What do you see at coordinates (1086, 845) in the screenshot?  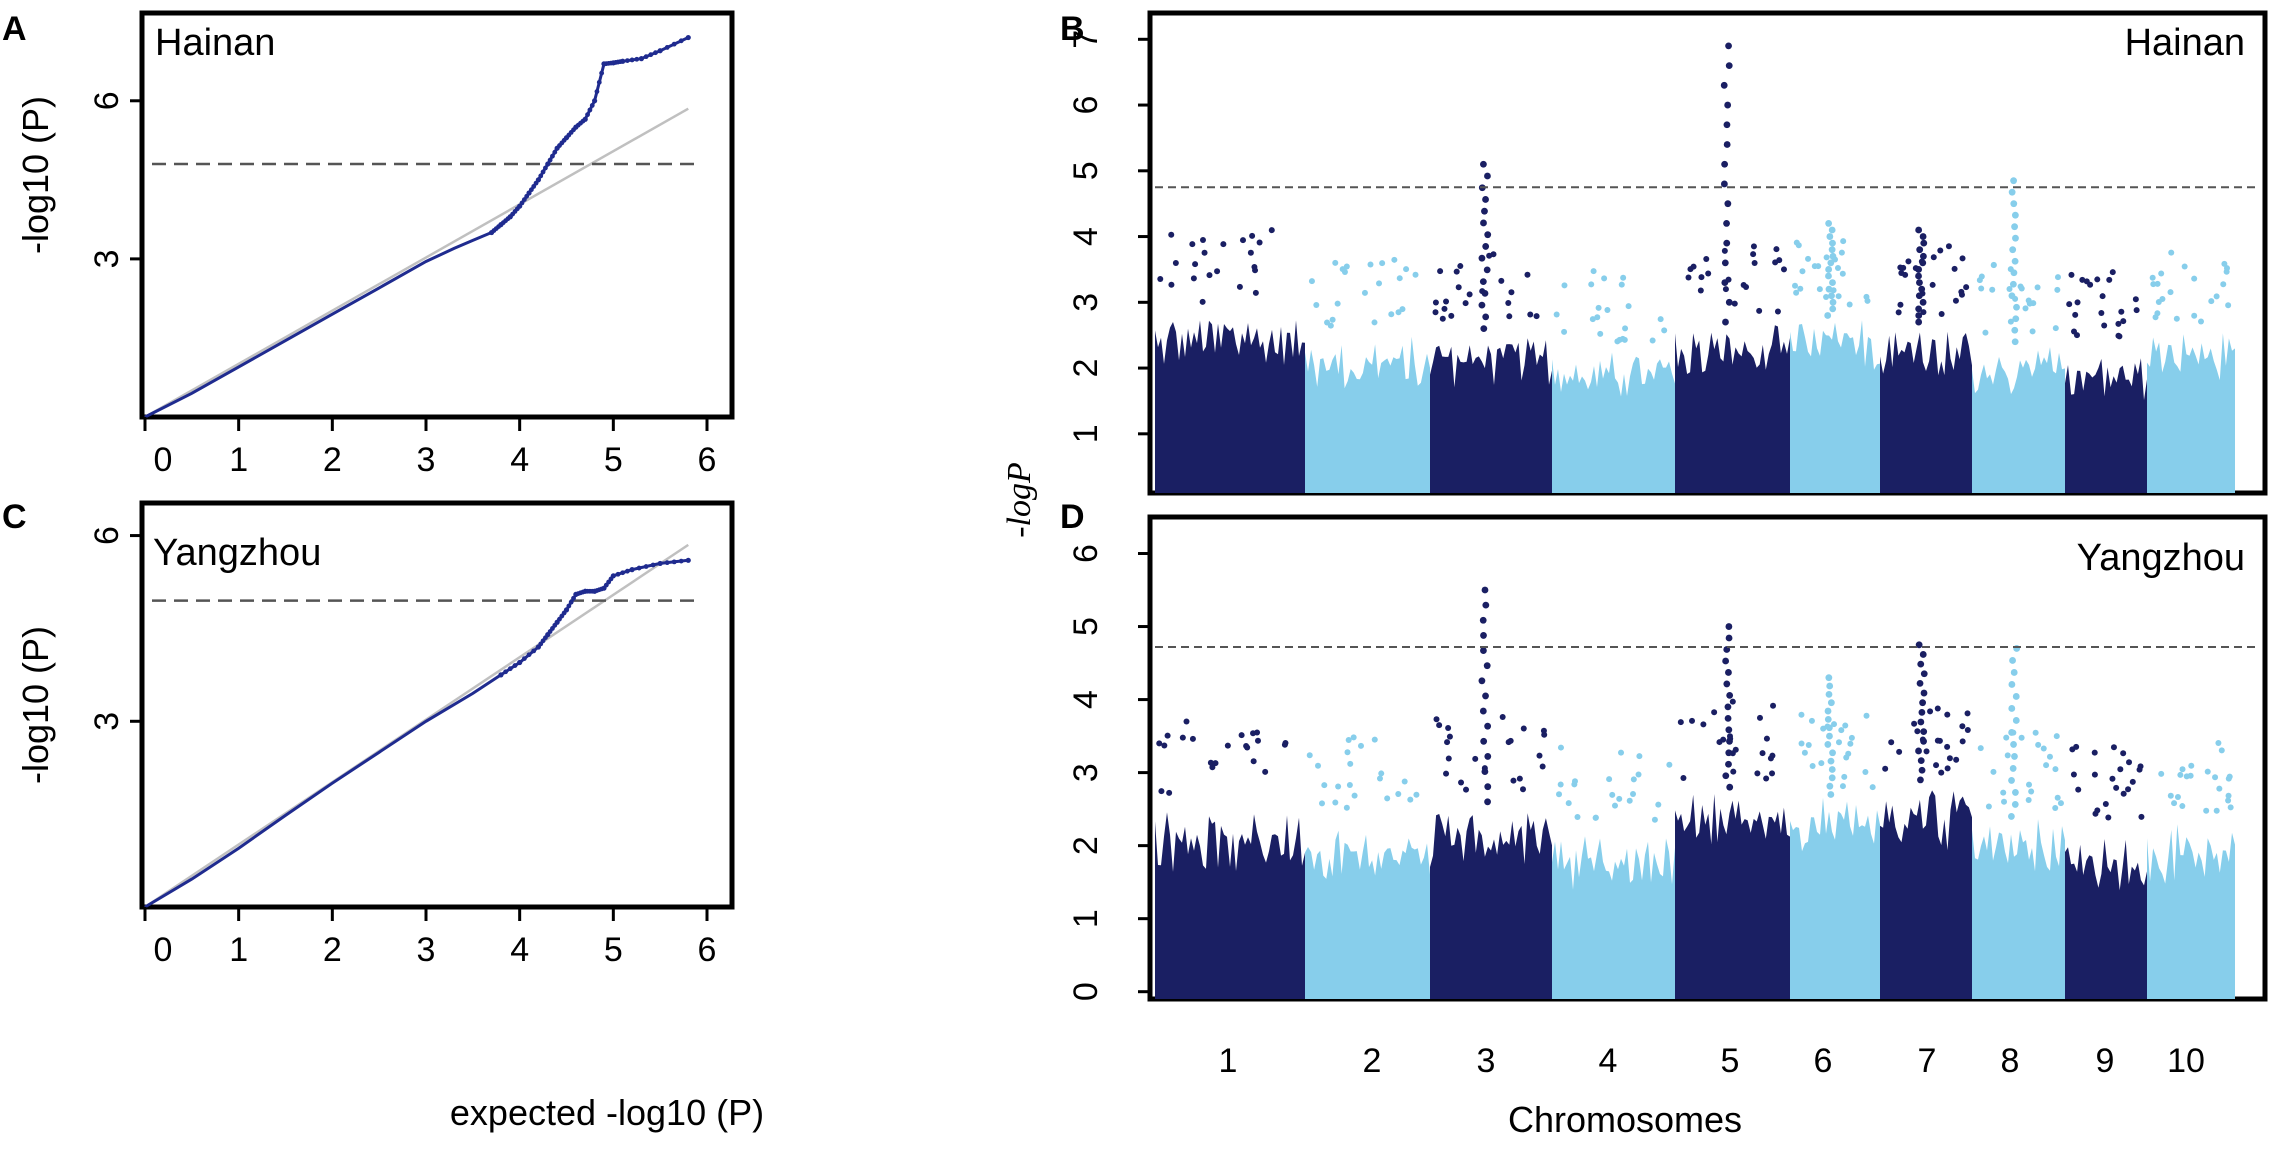 I see `y-tick-label: 2` at bounding box center [1086, 845].